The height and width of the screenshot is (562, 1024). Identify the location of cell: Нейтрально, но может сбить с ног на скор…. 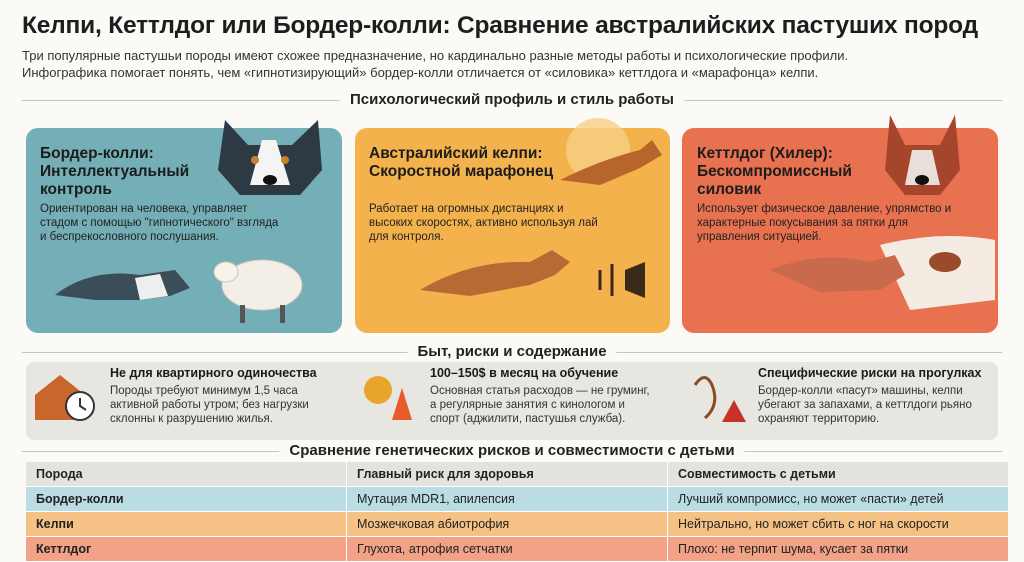
(837, 524).